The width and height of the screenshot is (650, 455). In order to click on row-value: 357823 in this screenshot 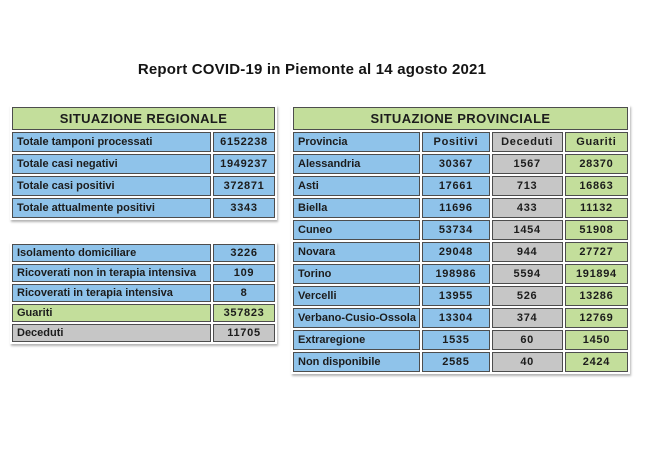, I will do `click(244, 313)`.